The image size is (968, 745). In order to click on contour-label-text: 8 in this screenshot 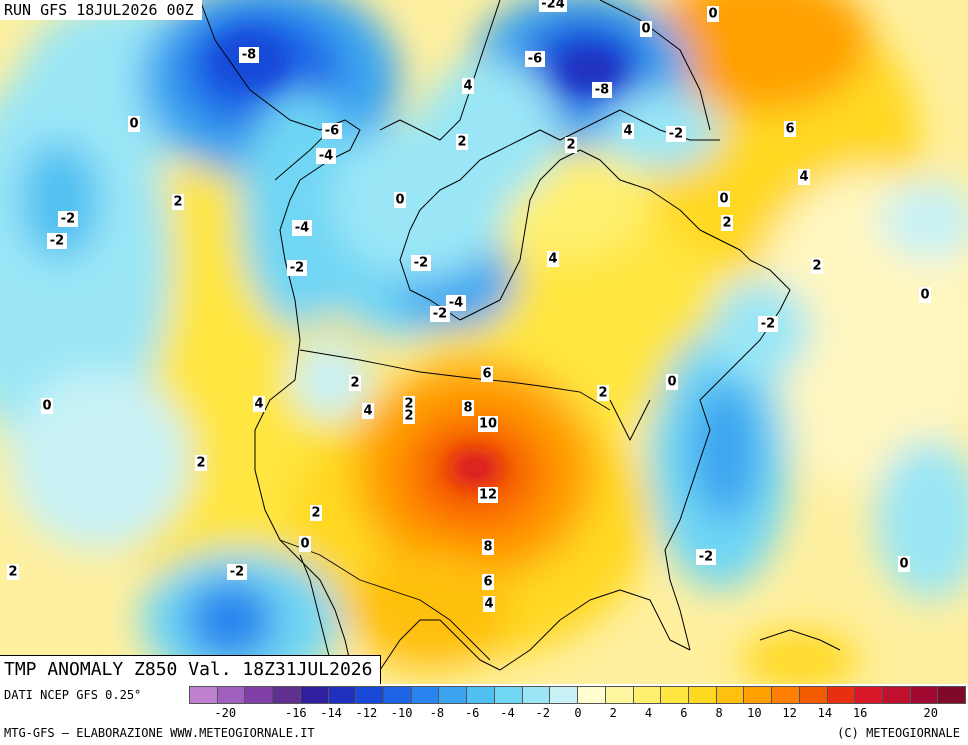, I will do `click(487, 547)`.